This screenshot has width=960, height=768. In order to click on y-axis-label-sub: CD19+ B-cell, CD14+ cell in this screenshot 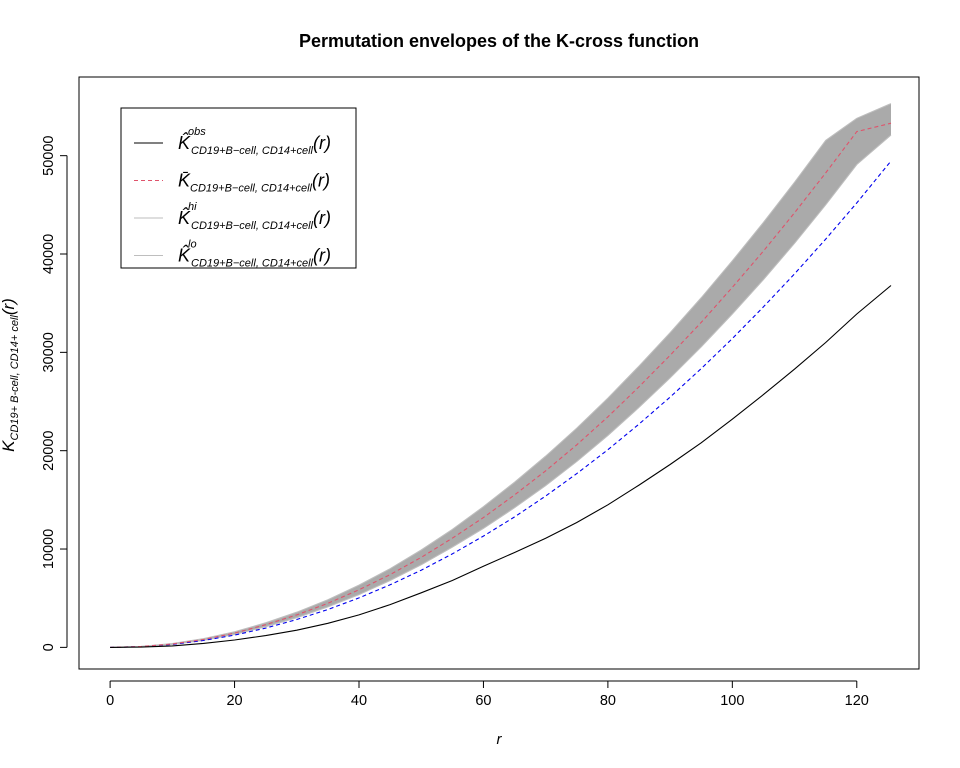, I will do `click(15, 378)`.